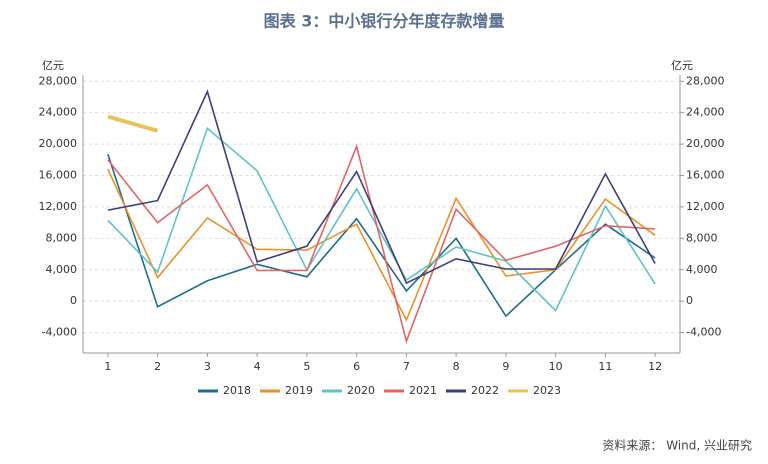  I want to click on legend-label: 2022, so click(485, 390).